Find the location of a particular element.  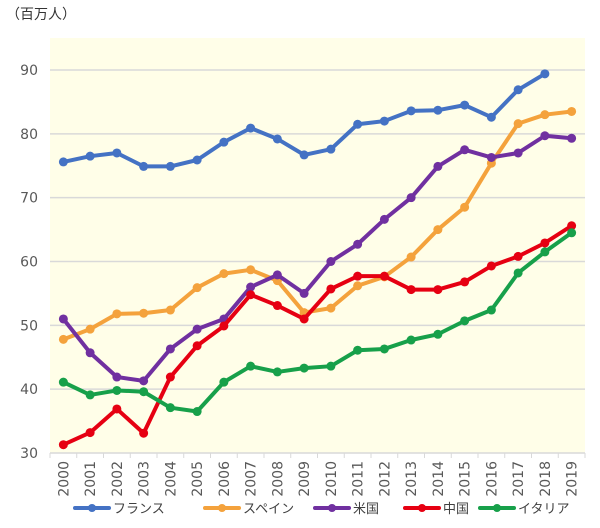

x-tick-label: 2010 is located at coordinates (332, 479).